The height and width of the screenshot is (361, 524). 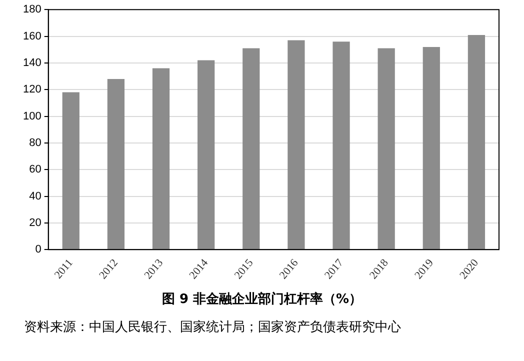 I want to click on y-tick-label: 160, so click(x=32, y=36).